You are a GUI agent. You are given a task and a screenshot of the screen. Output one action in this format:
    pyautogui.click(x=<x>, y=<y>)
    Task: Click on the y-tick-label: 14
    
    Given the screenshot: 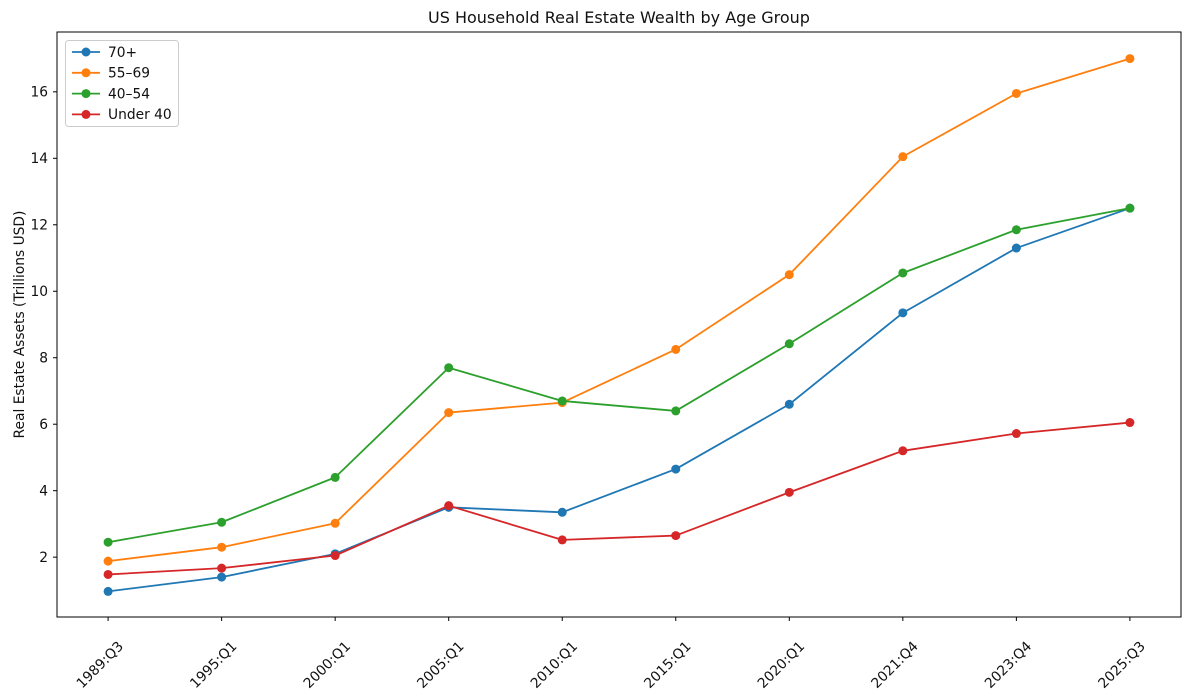 What is the action you would take?
    pyautogui.click(x=39, y=159)
    